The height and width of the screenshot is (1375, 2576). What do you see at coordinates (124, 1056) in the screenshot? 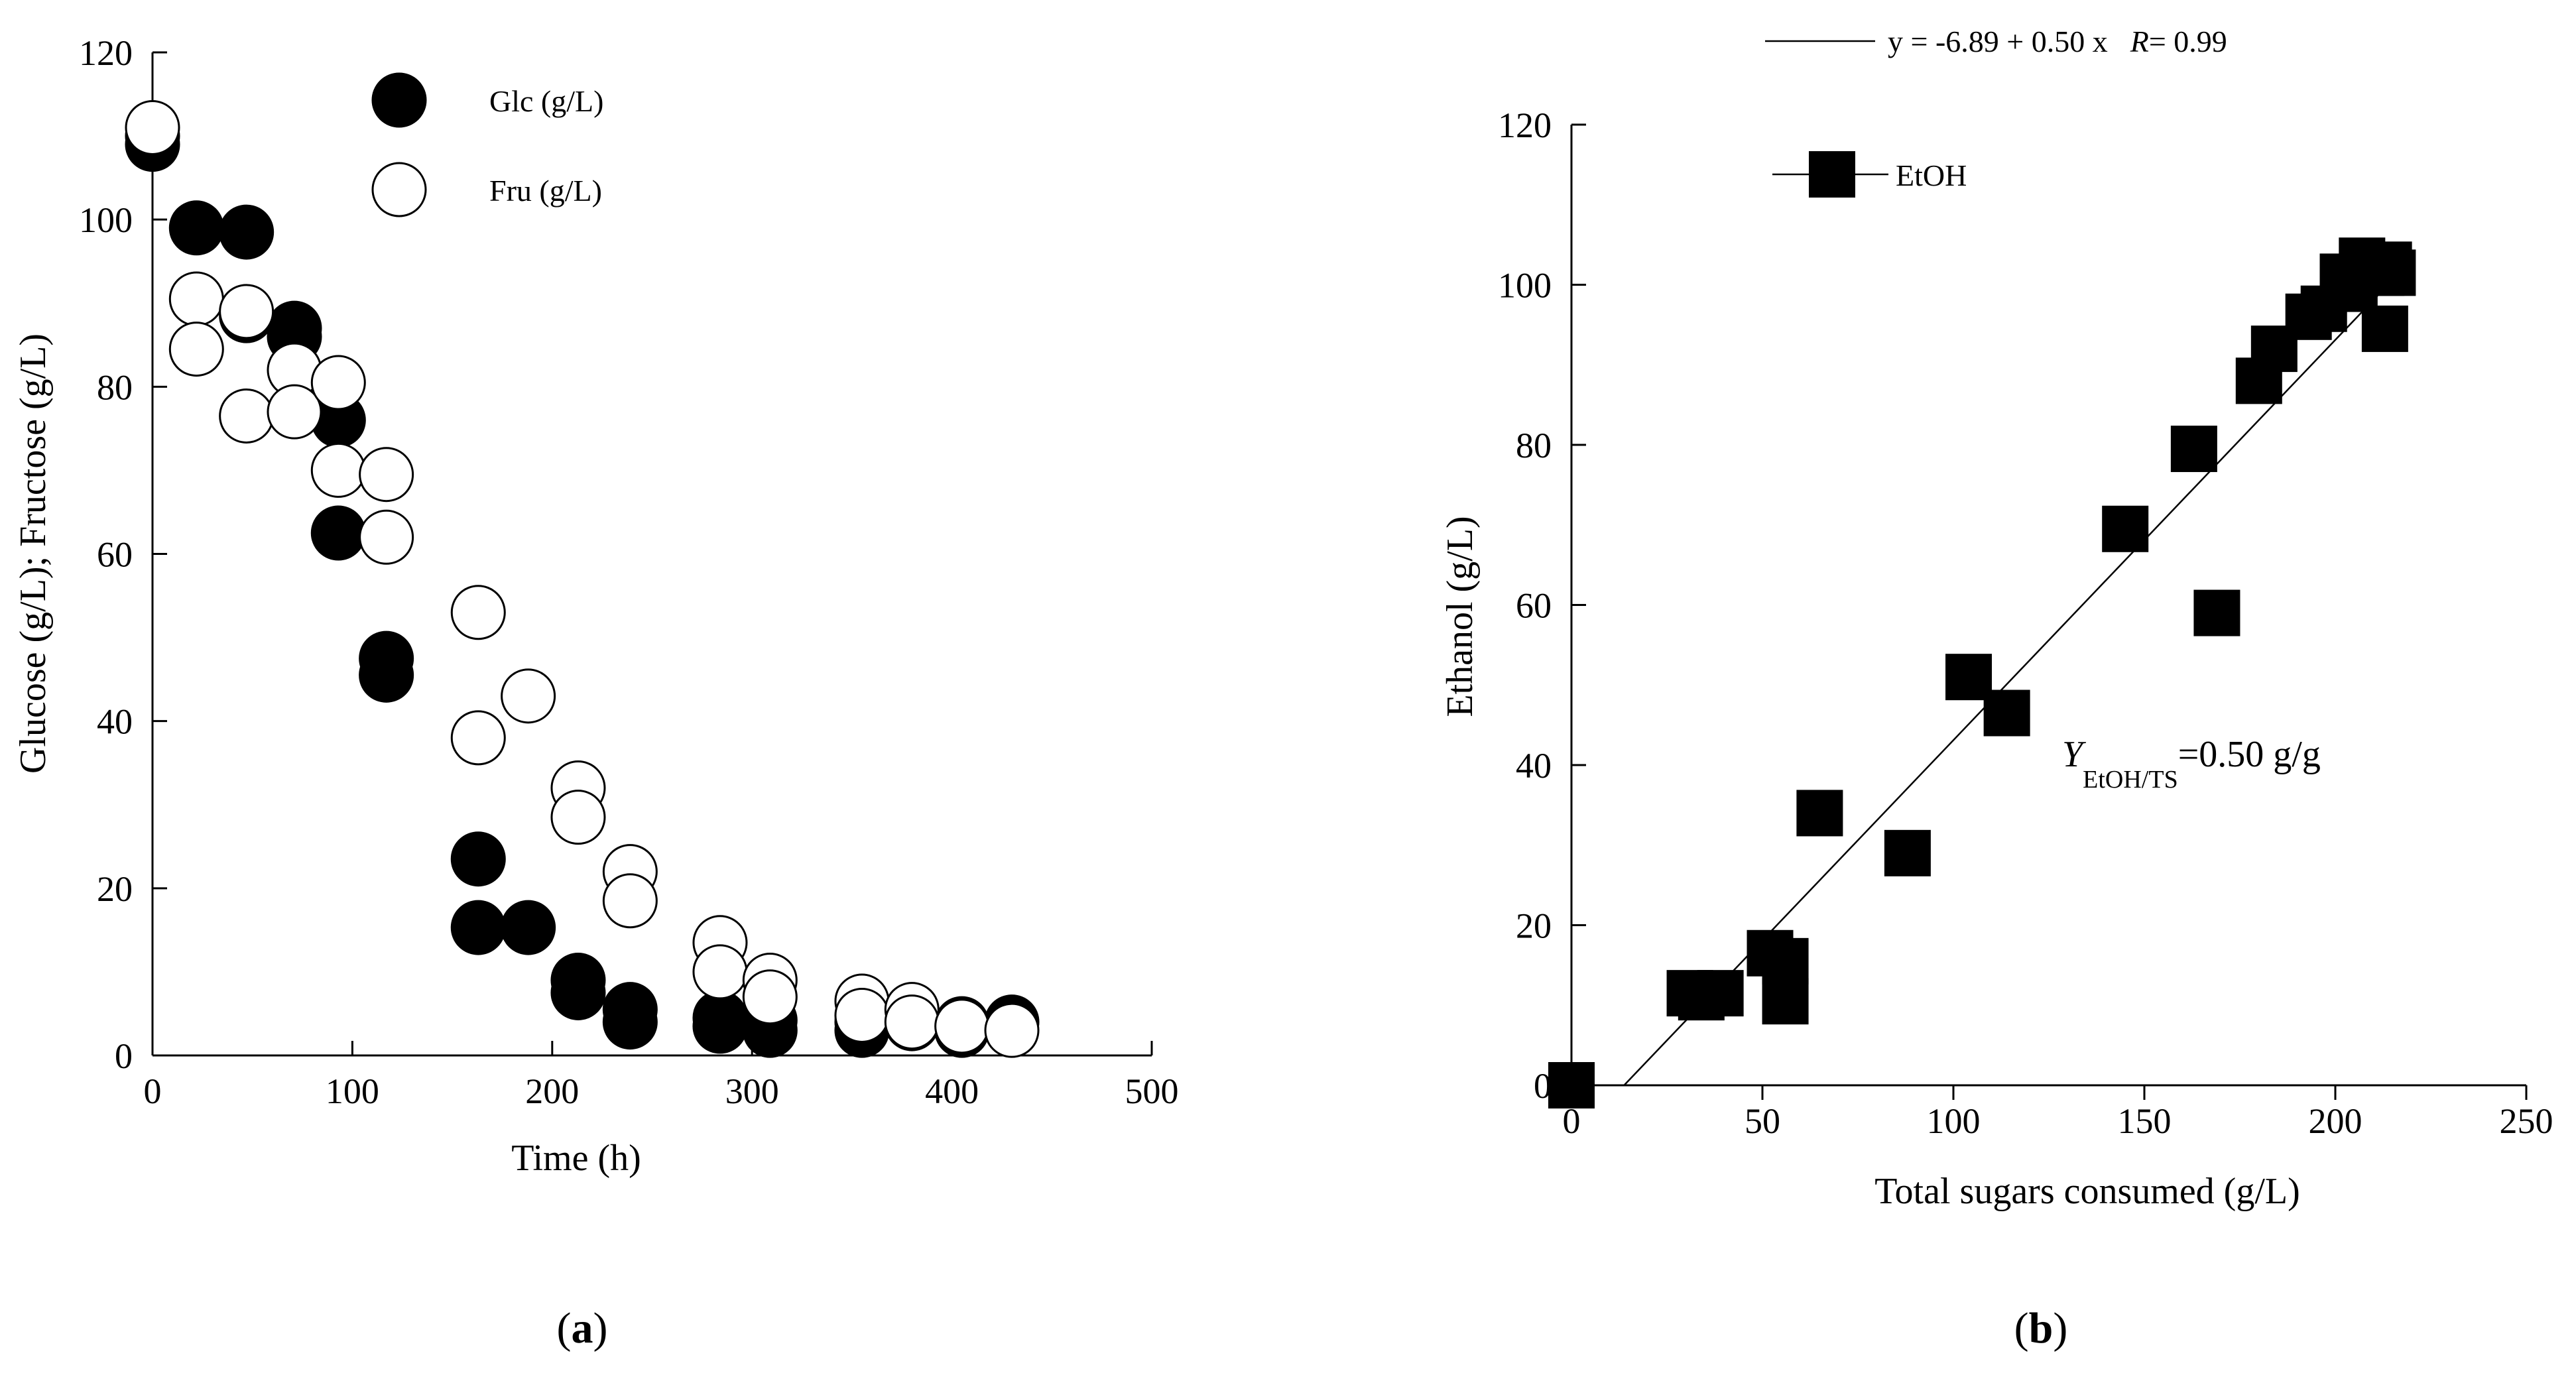
I see `panel-a-y-tick-label: 0` at bounding box center [124, 1056].